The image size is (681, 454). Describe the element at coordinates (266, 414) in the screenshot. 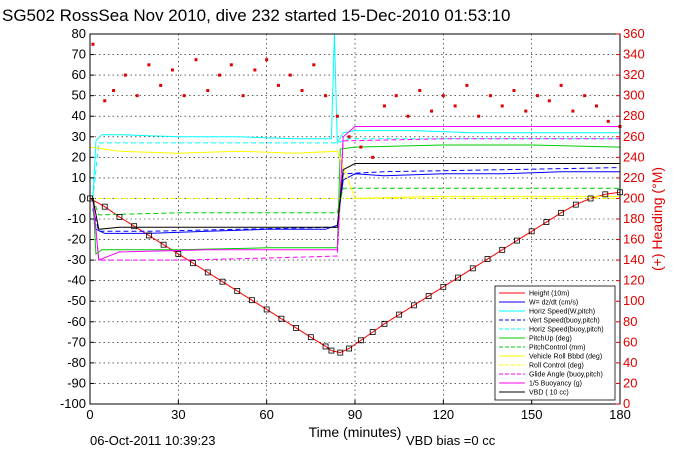

I see `x-tick-label: 60` at that location.